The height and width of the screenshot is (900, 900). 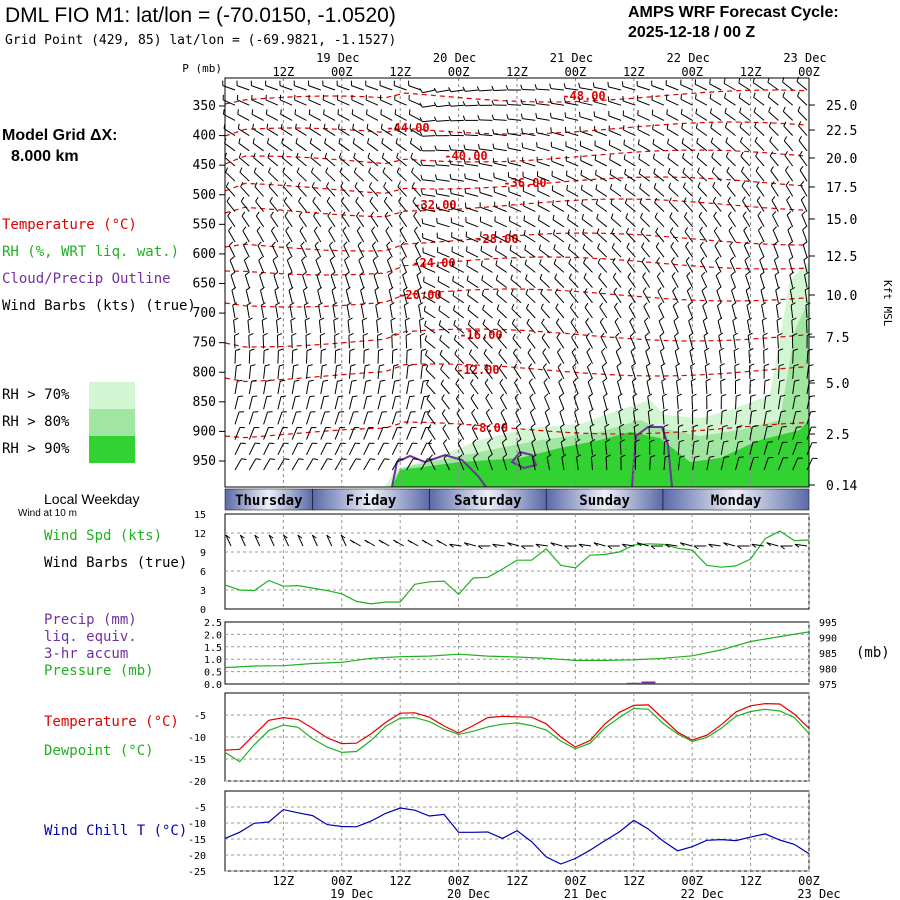 I want to click on windchill-line, so click(x=517, y=836).